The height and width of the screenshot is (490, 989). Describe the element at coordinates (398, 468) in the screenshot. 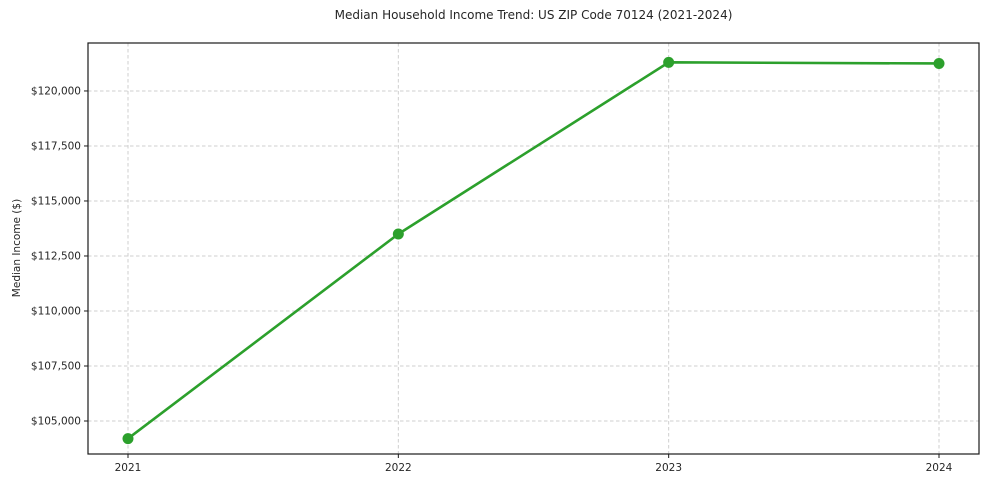

I see `x-tick-label: 2022` at that location.